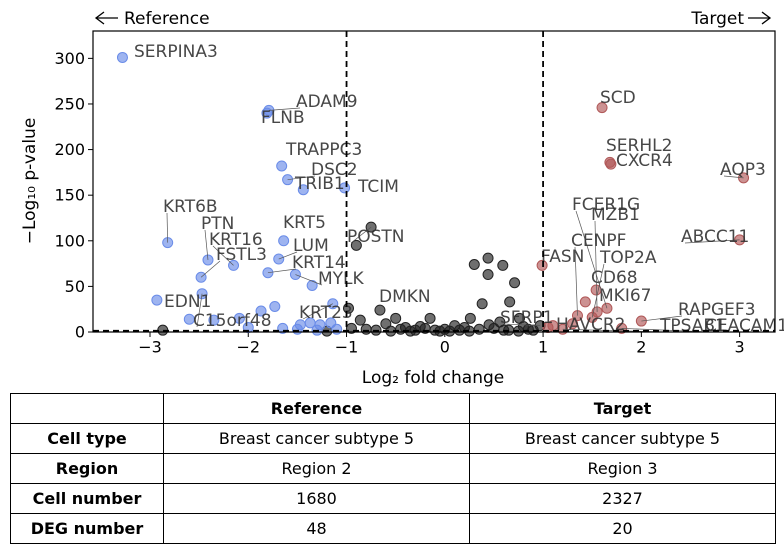 The image size is (784, 554). Describe the element at coordinates (562, 257) in the screenshot. I see `point-label: FASN` at that location.